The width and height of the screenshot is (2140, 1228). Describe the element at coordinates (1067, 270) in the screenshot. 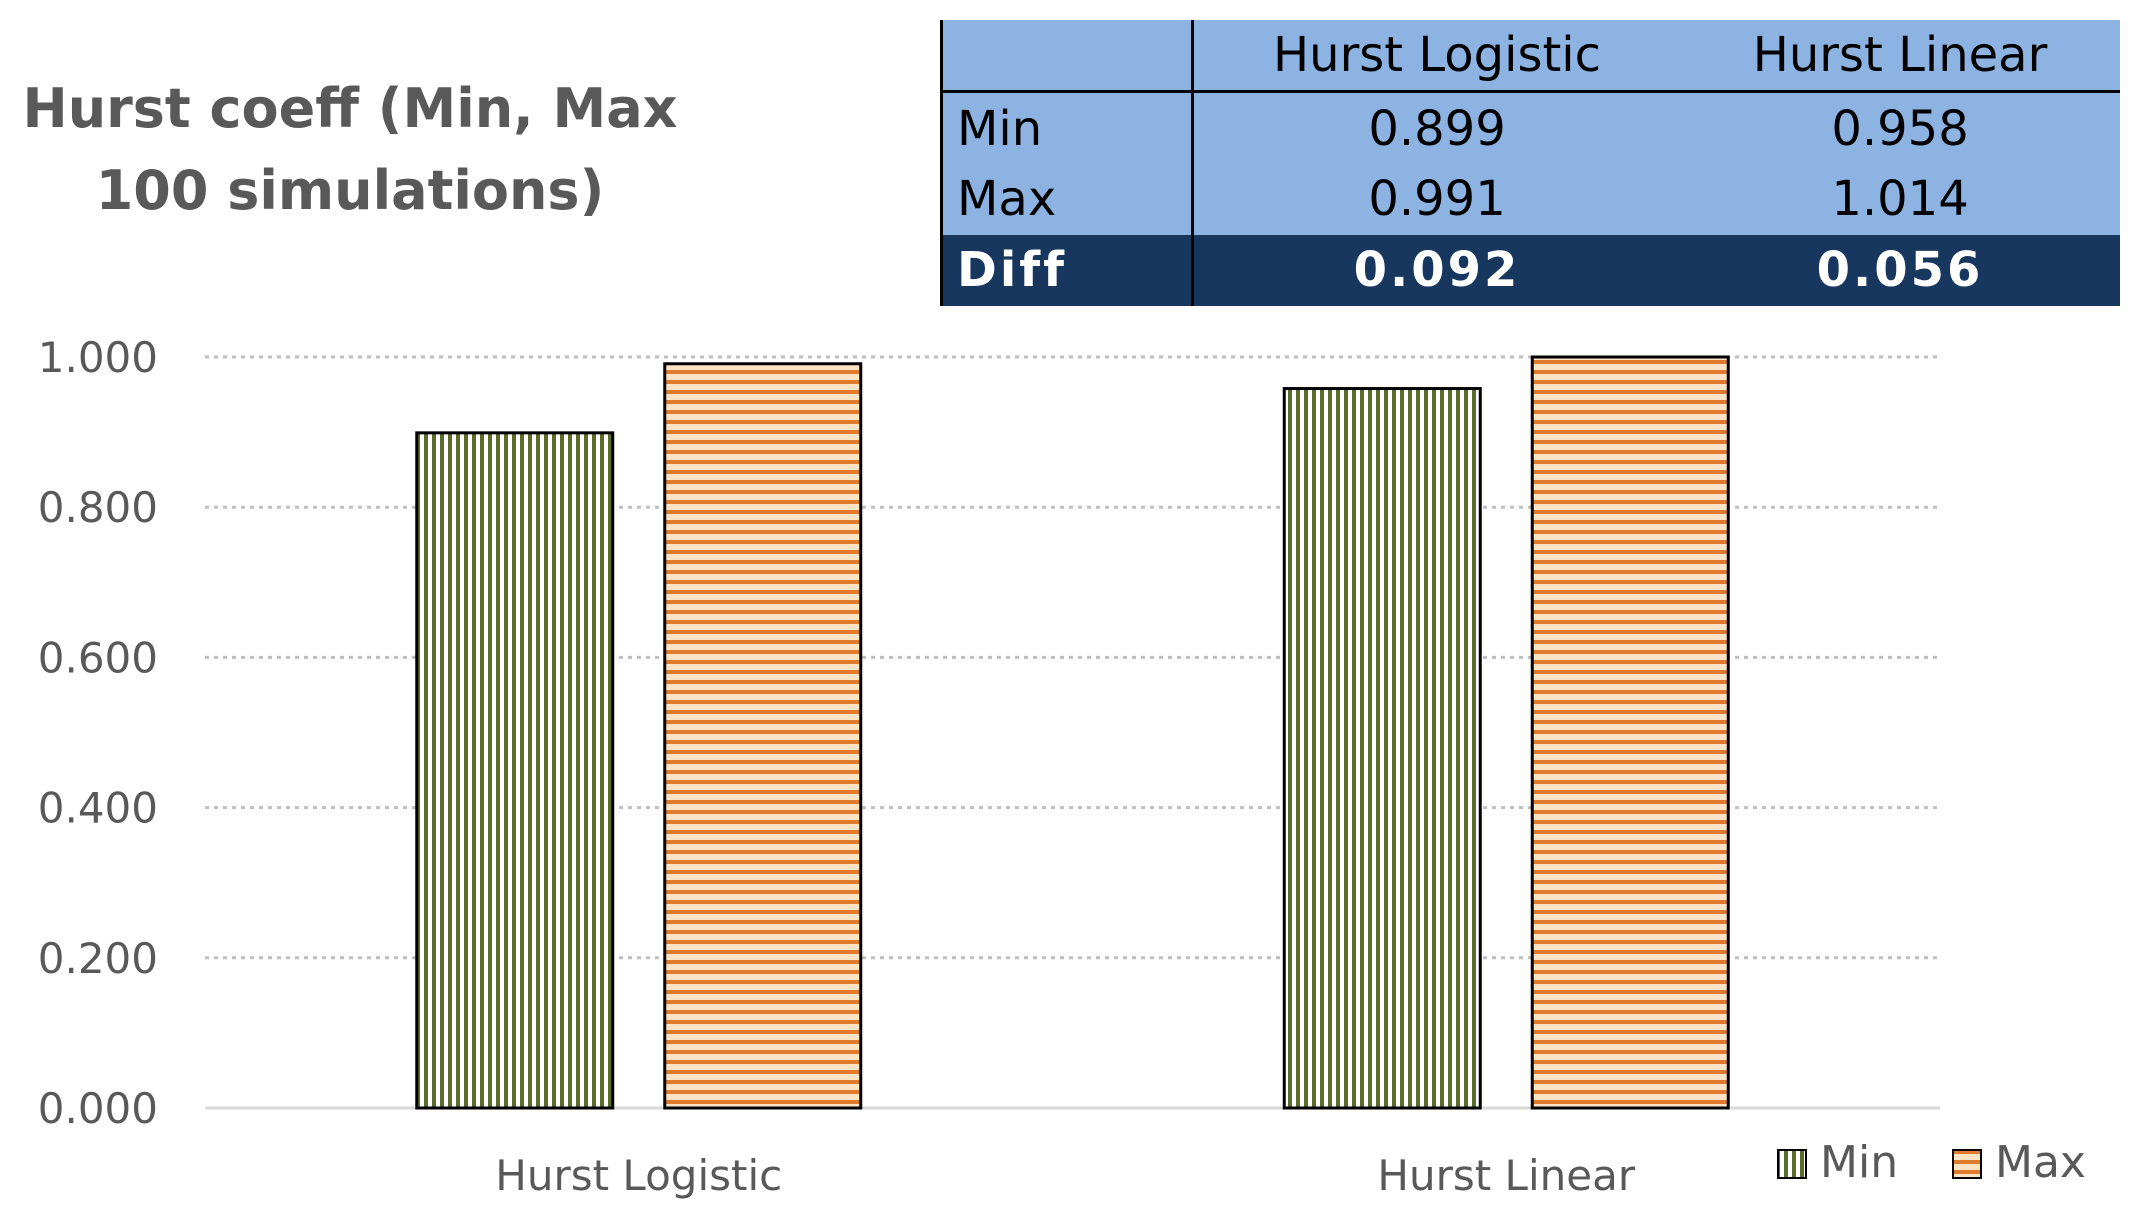

I see `summary-row-label: Diff` at that location.